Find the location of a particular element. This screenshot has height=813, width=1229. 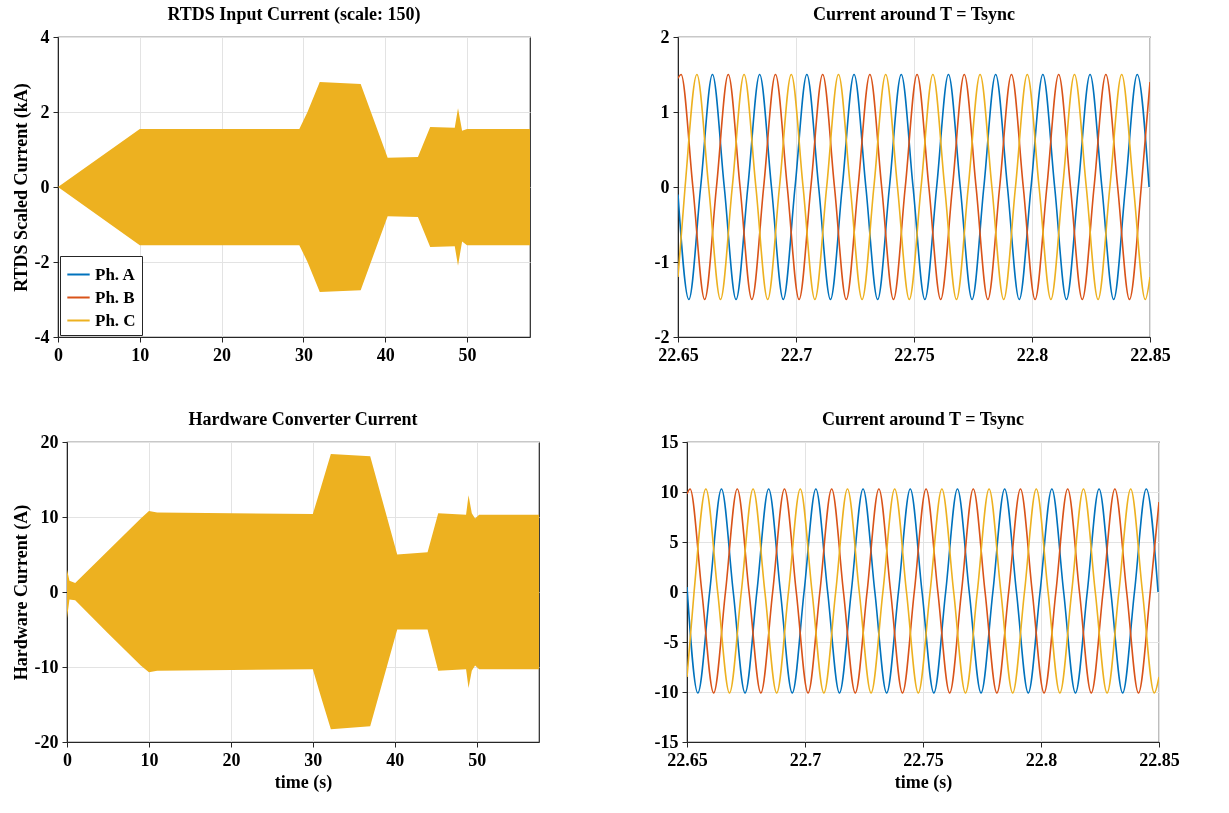

y-axis-title: RTDS Scaled Current (kA) is located at coordinates (21, 187).